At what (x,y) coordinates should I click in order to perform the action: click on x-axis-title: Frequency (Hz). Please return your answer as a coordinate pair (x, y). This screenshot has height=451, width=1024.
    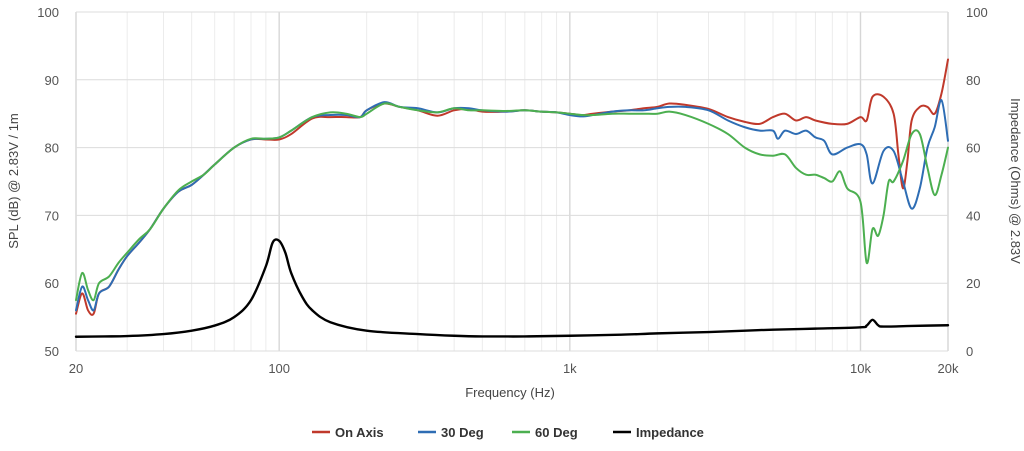
    Looking at the image, I should click on (510, 392).